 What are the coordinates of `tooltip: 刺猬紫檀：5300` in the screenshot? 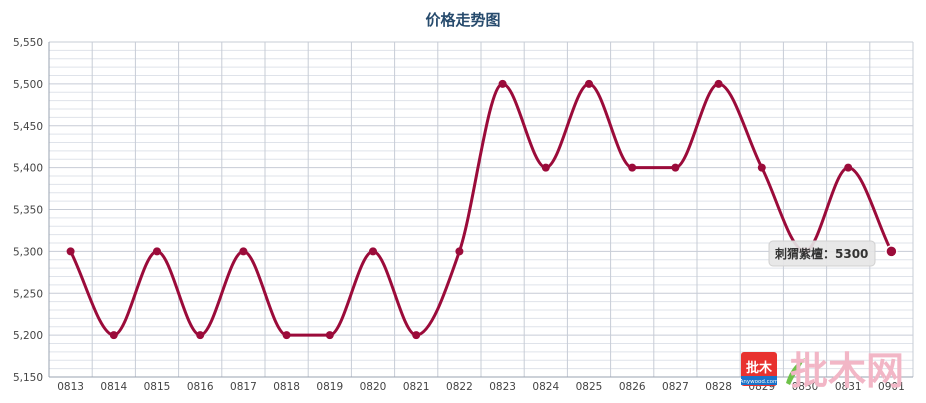 It's located at (822, 253).